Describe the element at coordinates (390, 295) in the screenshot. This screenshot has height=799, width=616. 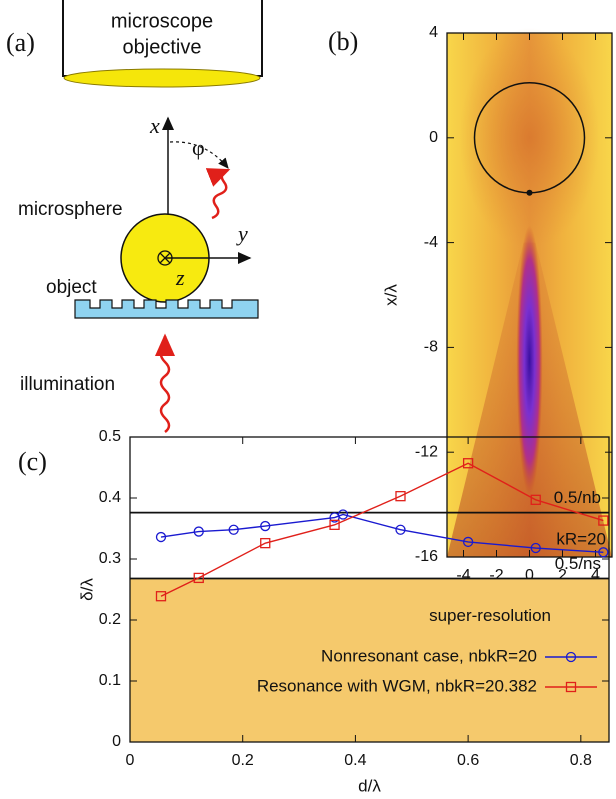
I see `y-axis-label: x/λ` at that location.